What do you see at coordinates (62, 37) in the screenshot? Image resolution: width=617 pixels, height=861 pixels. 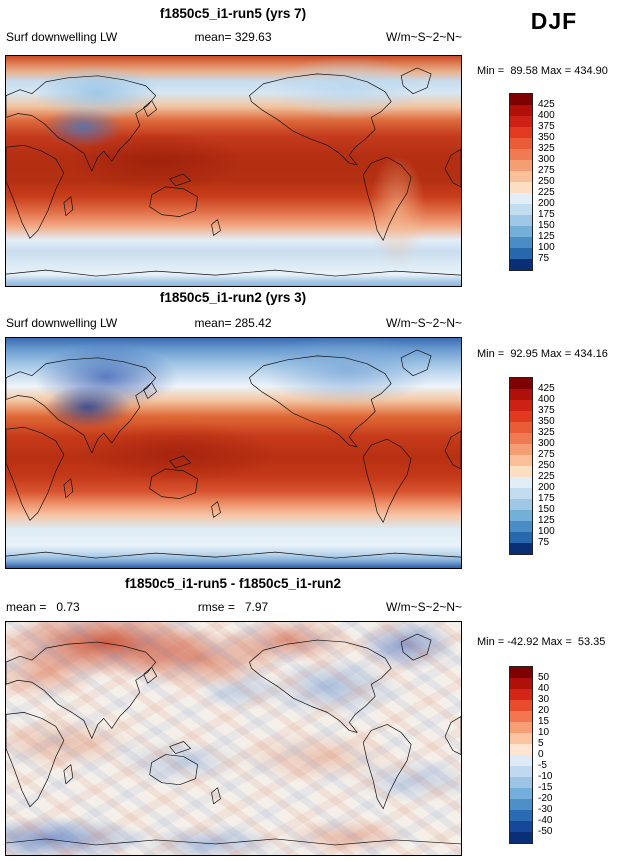 I see `panel1-variable-label: Surf downwelling LW` at bounding box center [62, 37].